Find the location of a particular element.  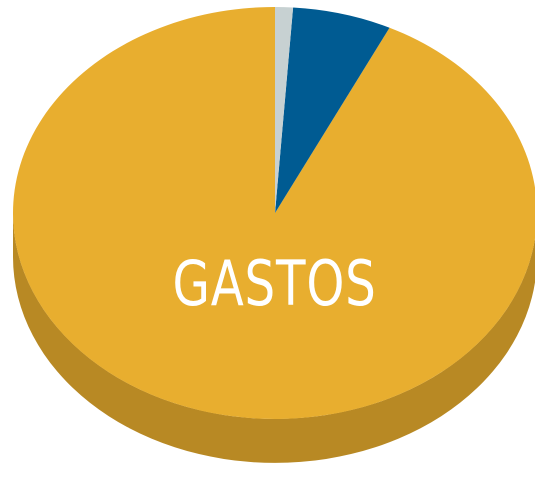

pie-center-label: GASTOS is located at coordinates (274, 284).